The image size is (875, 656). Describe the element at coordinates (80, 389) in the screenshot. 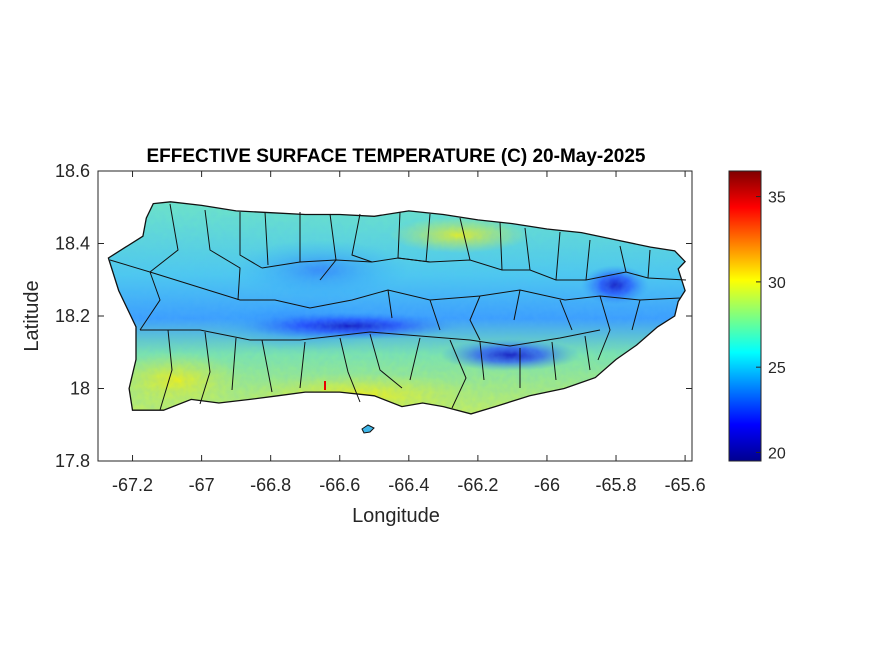

I see `y-tick-label: 18` at that location.